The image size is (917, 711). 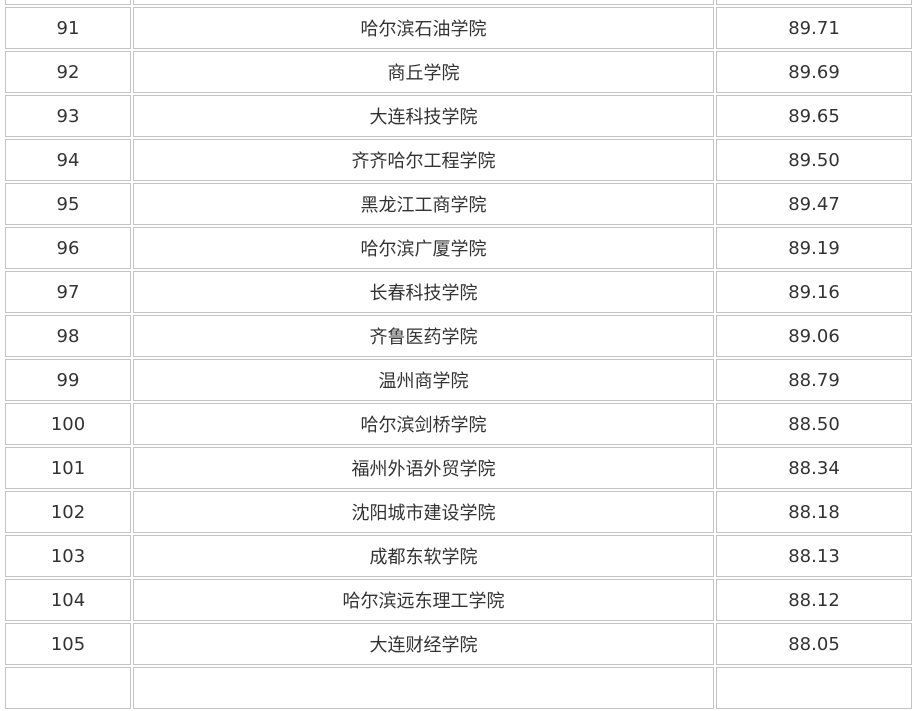 What do you see at coordinates (423, 468) in the screenshot?
I see `name-cell: 福州外语外贸学院` at bounding box center [423, 468].